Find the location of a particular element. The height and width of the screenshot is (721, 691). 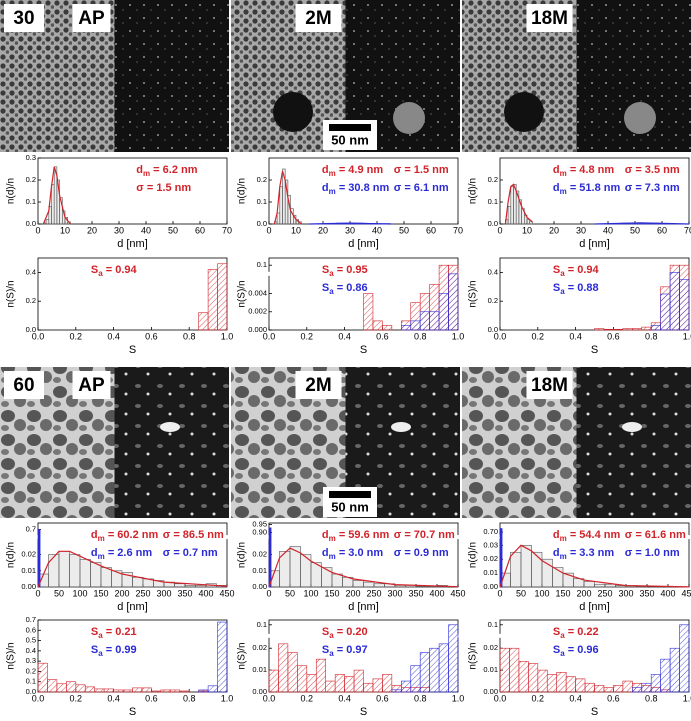

y-tick-label: 0.1 is located at coordinates (262, 624).